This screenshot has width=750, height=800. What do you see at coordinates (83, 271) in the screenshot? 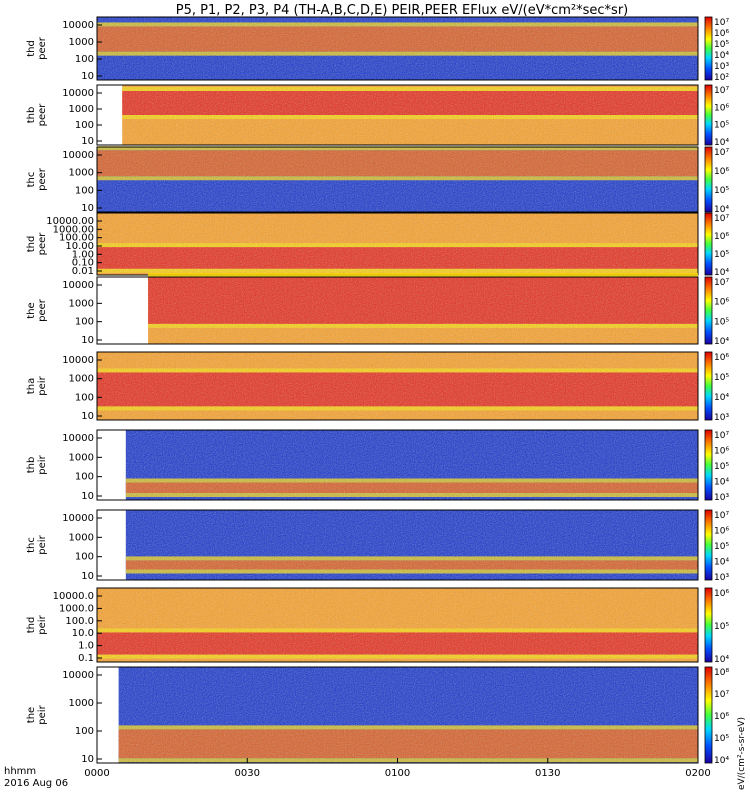
I see `y-tick-label: 0.01` at bounding box center [83, 271].